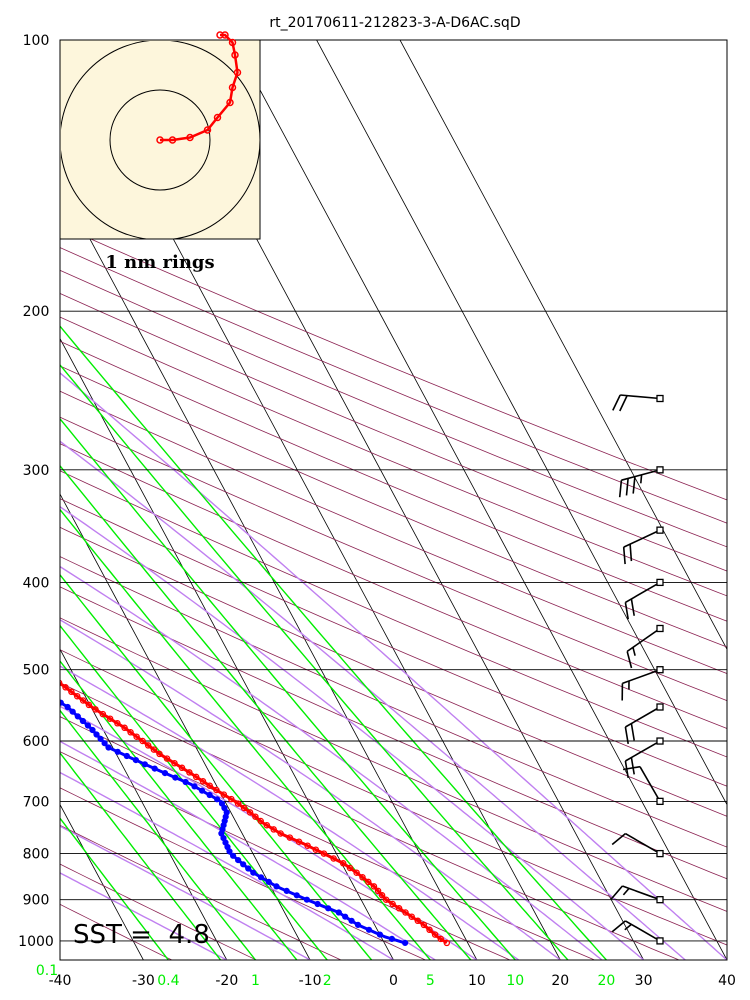  I want to click on temperature-tick-label: -40, so click(60, 981).